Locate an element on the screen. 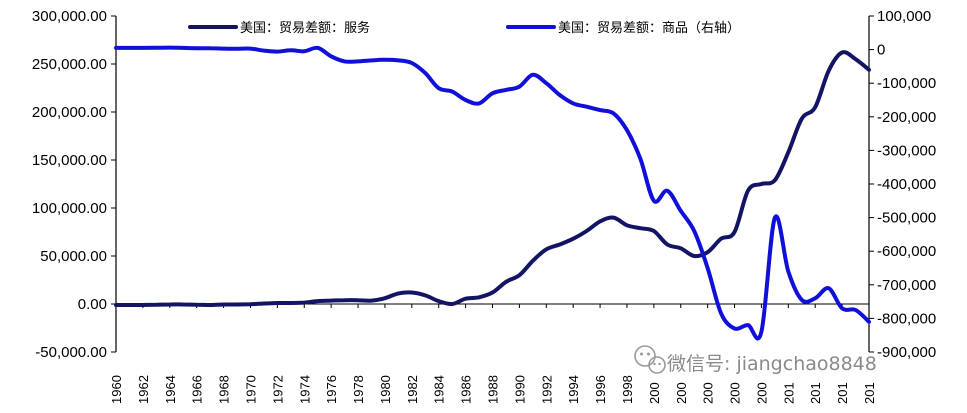  wechat-icon is located at coordinates (650, 359).